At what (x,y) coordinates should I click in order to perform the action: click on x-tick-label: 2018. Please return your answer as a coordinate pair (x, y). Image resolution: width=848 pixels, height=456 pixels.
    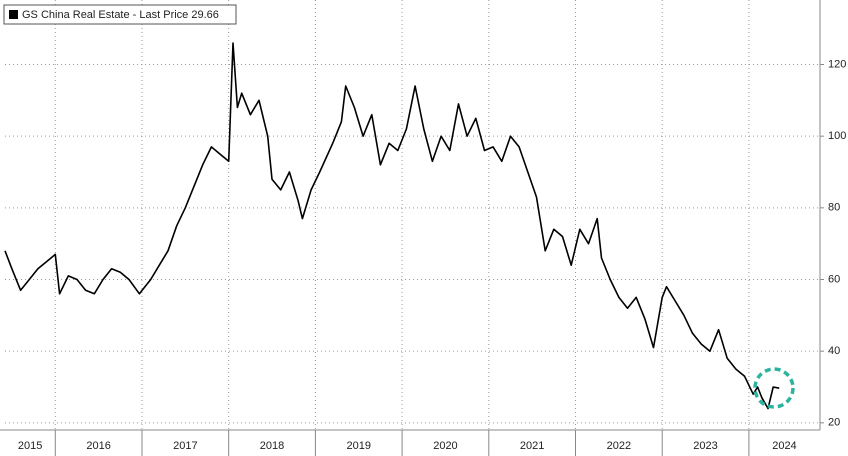
    Looking at the image, I should click on (272, 446).